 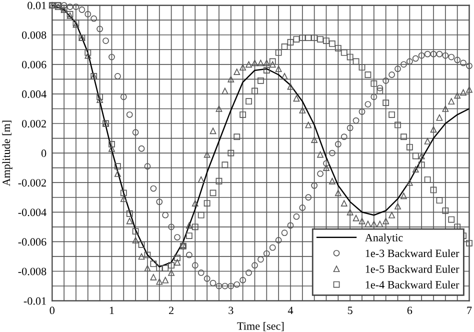 What do you see at coordinates (34, 94) in the screenshot?
I see `y-tick-label: 0.004` at bounding box center [34, 94].